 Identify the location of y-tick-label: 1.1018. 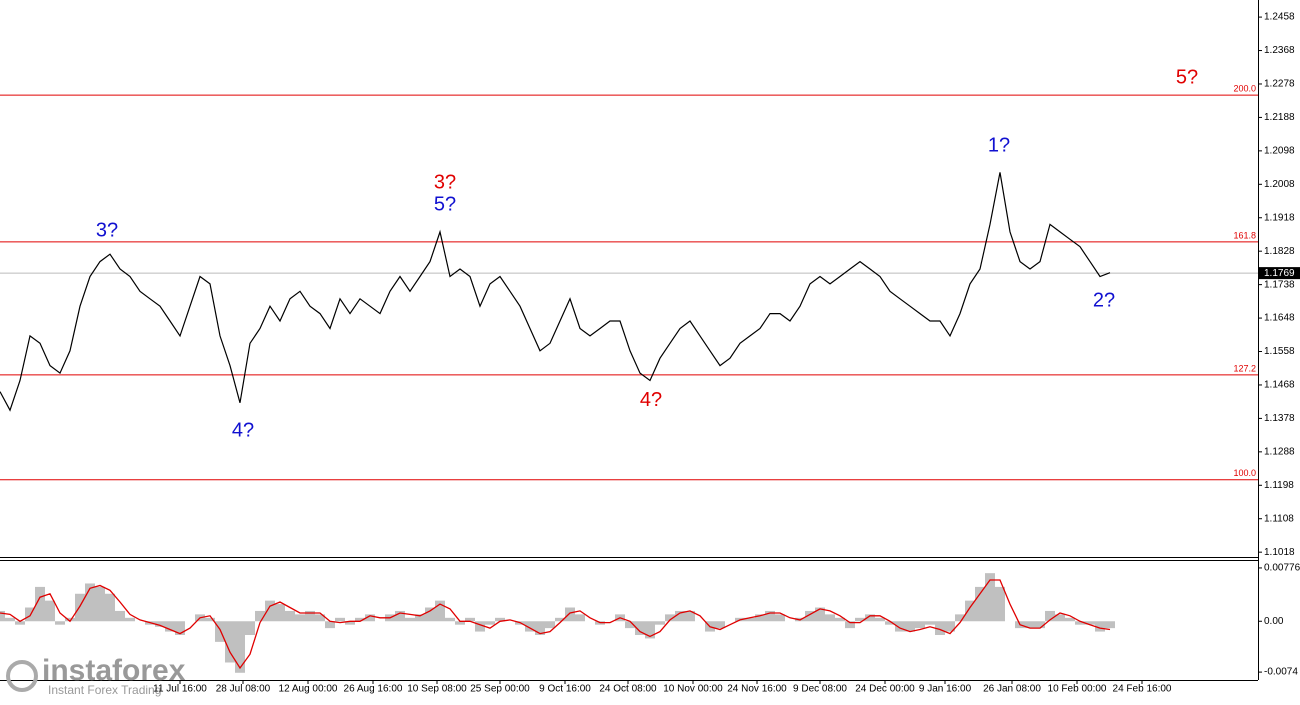
(1279, 552).